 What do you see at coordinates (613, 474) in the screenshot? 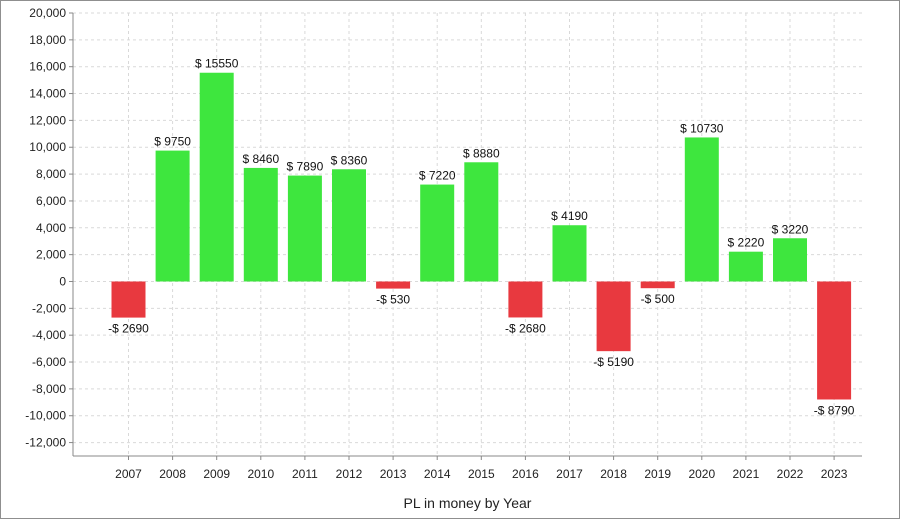
I see `x-tick-label: 2018` at bounding box center [613, 474].